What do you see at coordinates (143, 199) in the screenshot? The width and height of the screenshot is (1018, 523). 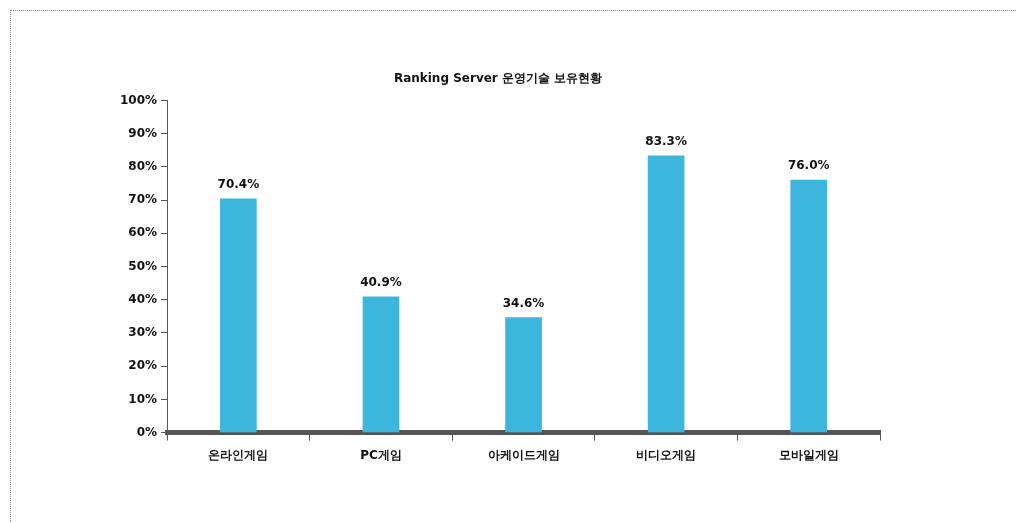 I see `y-tick-label: 70%` at bounding box center [143, 199].